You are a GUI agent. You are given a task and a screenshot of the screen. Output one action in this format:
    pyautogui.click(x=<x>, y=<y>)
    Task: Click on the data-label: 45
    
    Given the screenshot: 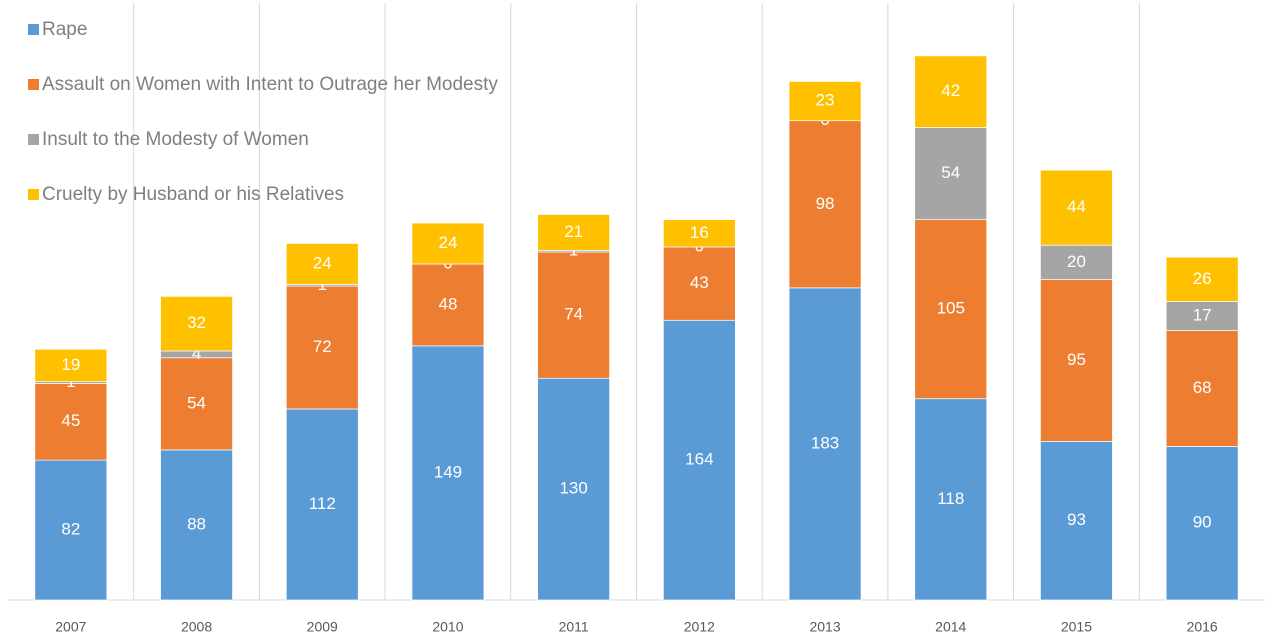 What is the action you would take?
    pyautogui.click(x=70, y=420)
    